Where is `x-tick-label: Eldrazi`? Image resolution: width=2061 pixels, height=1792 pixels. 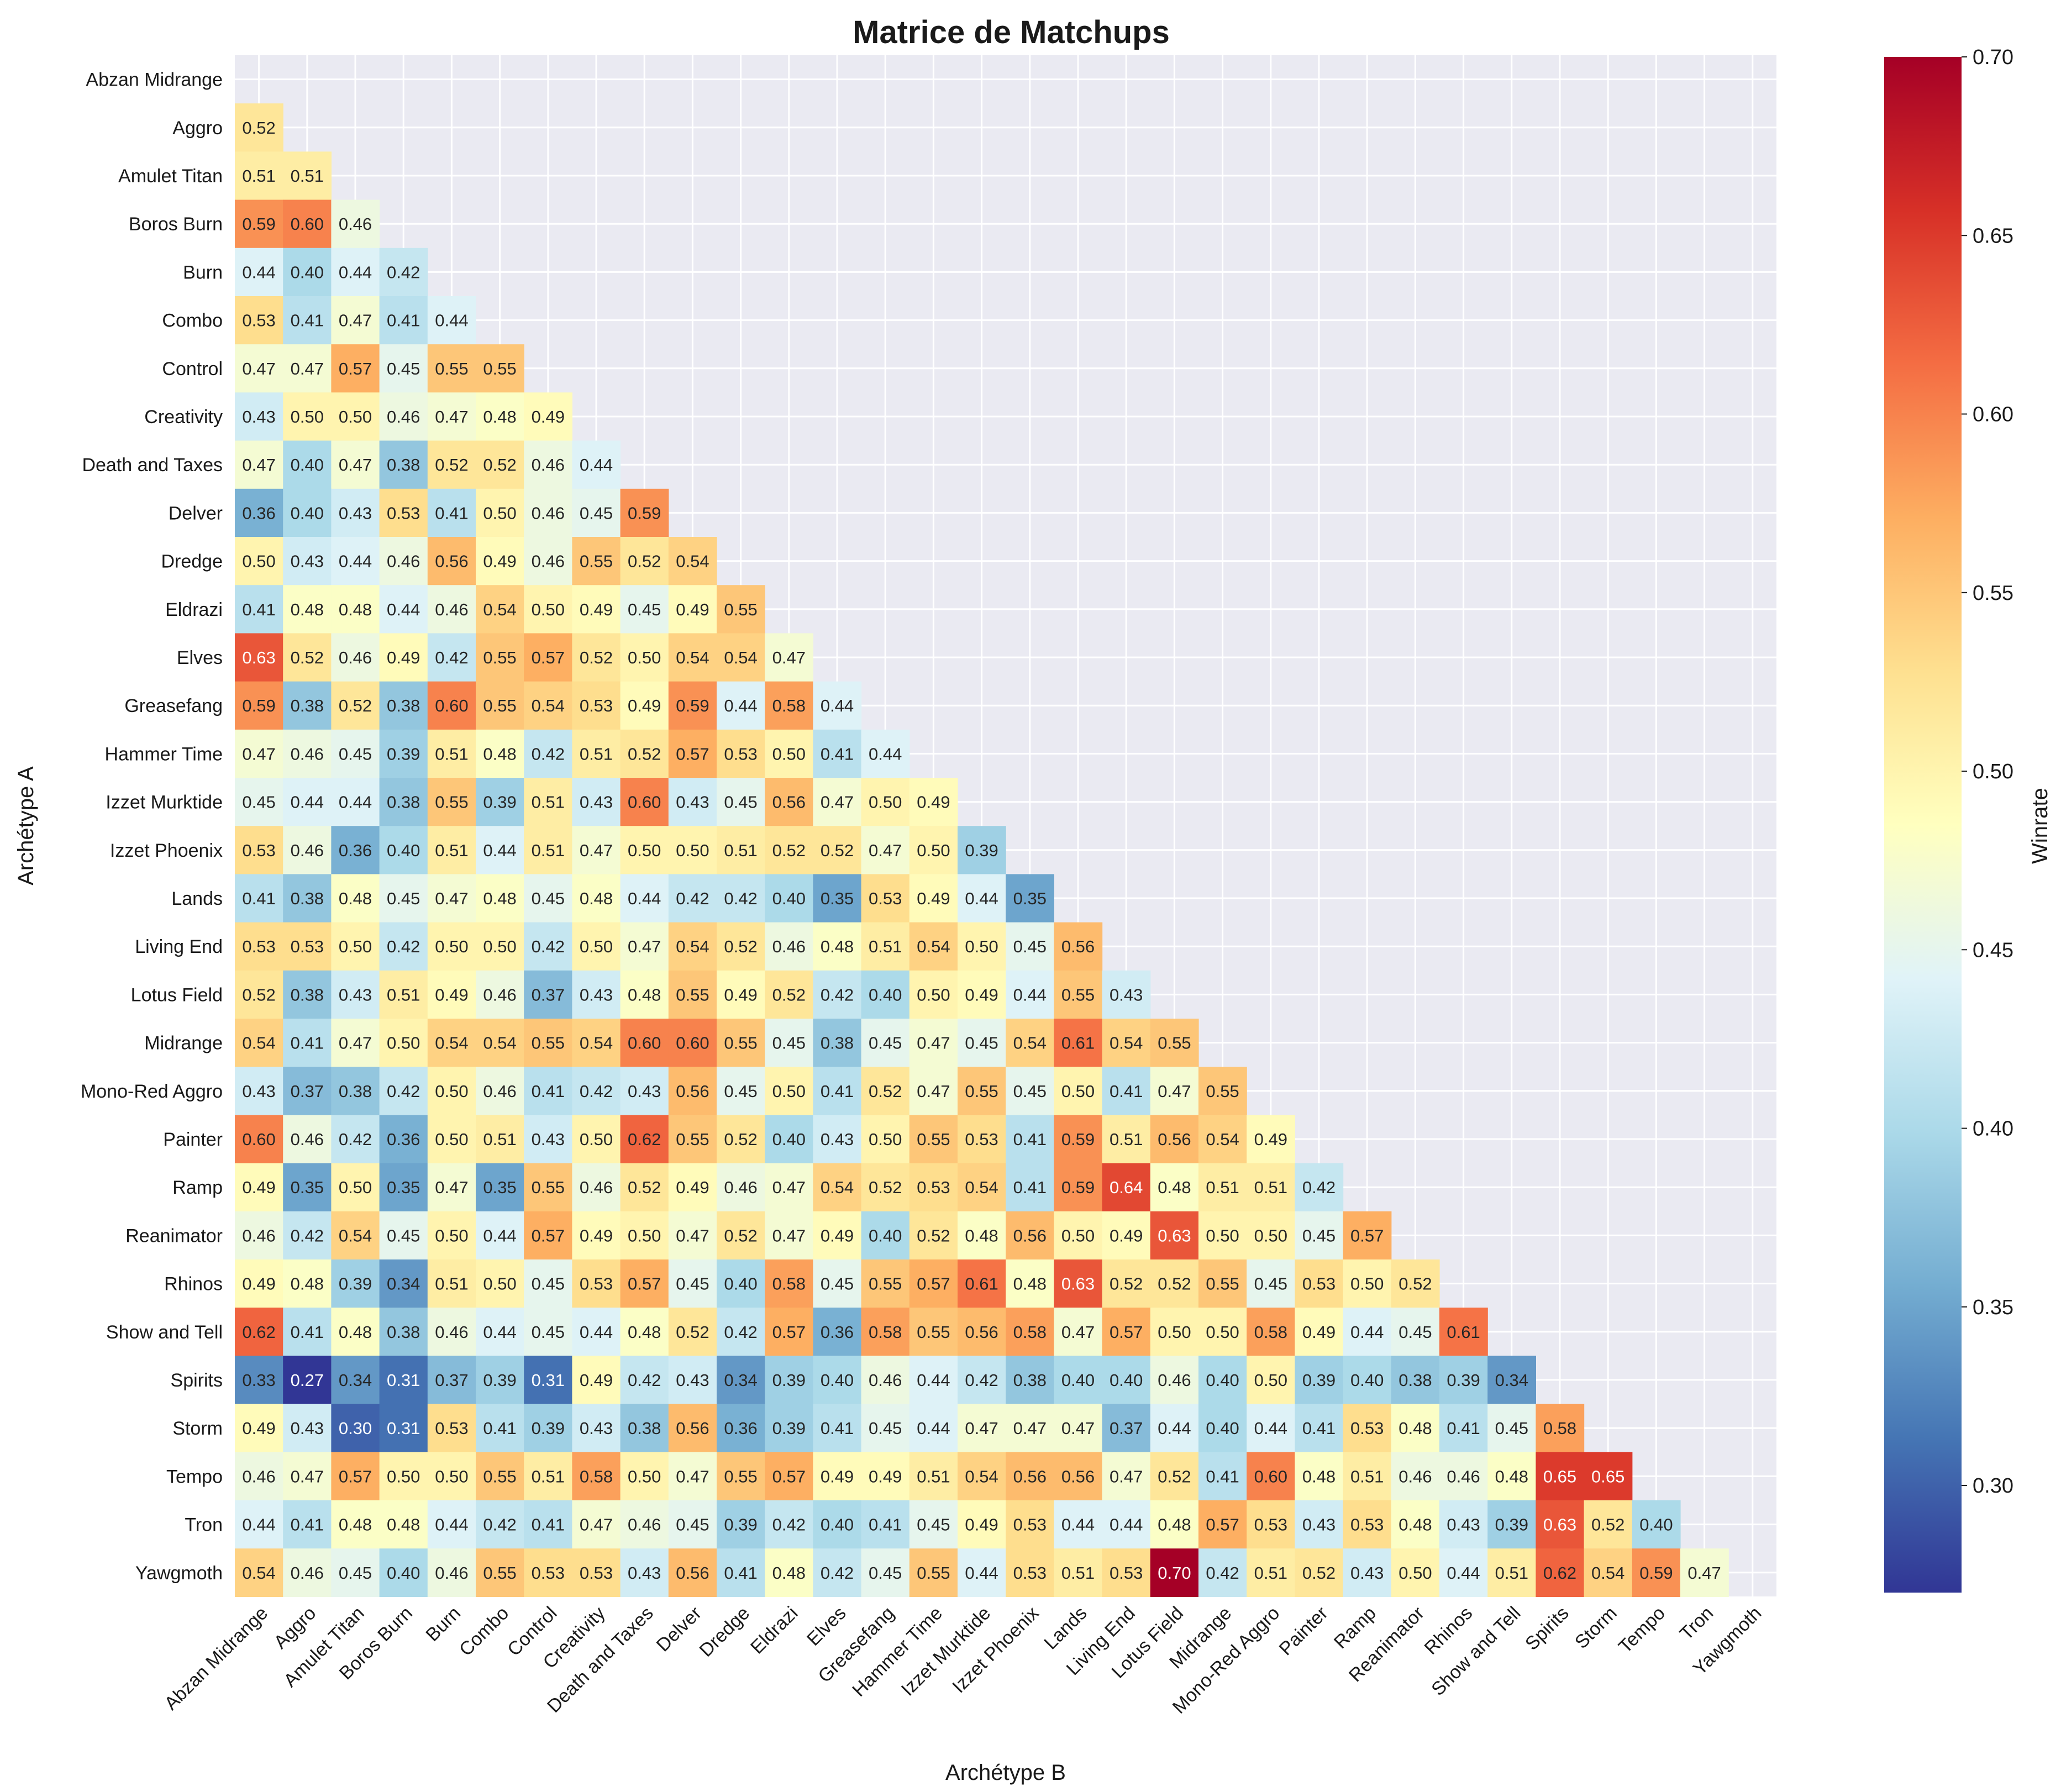 x-tick-label: Eldrazi is located at coordinates (774, 1630).